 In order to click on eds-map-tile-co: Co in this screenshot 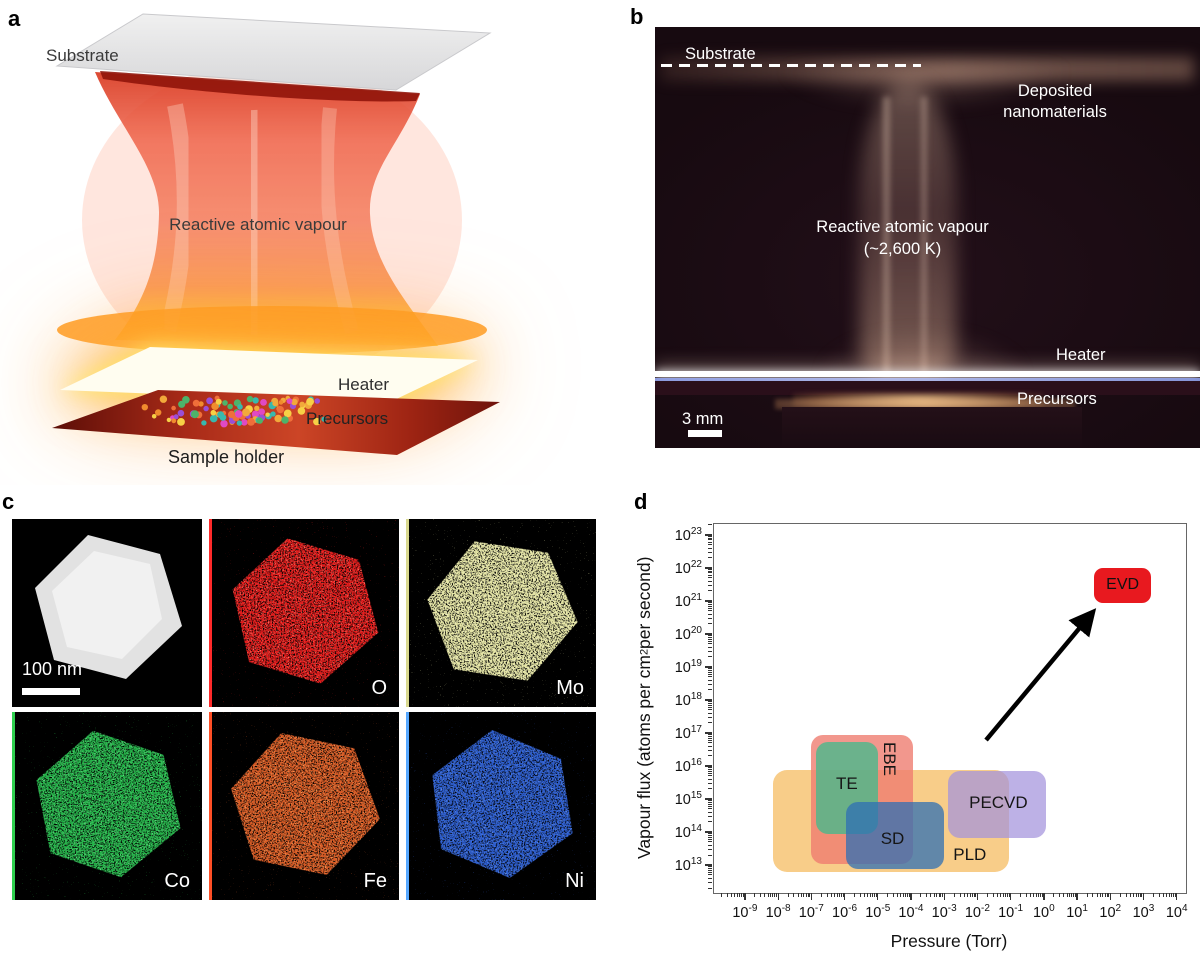, I will do `click(107, 806)`.